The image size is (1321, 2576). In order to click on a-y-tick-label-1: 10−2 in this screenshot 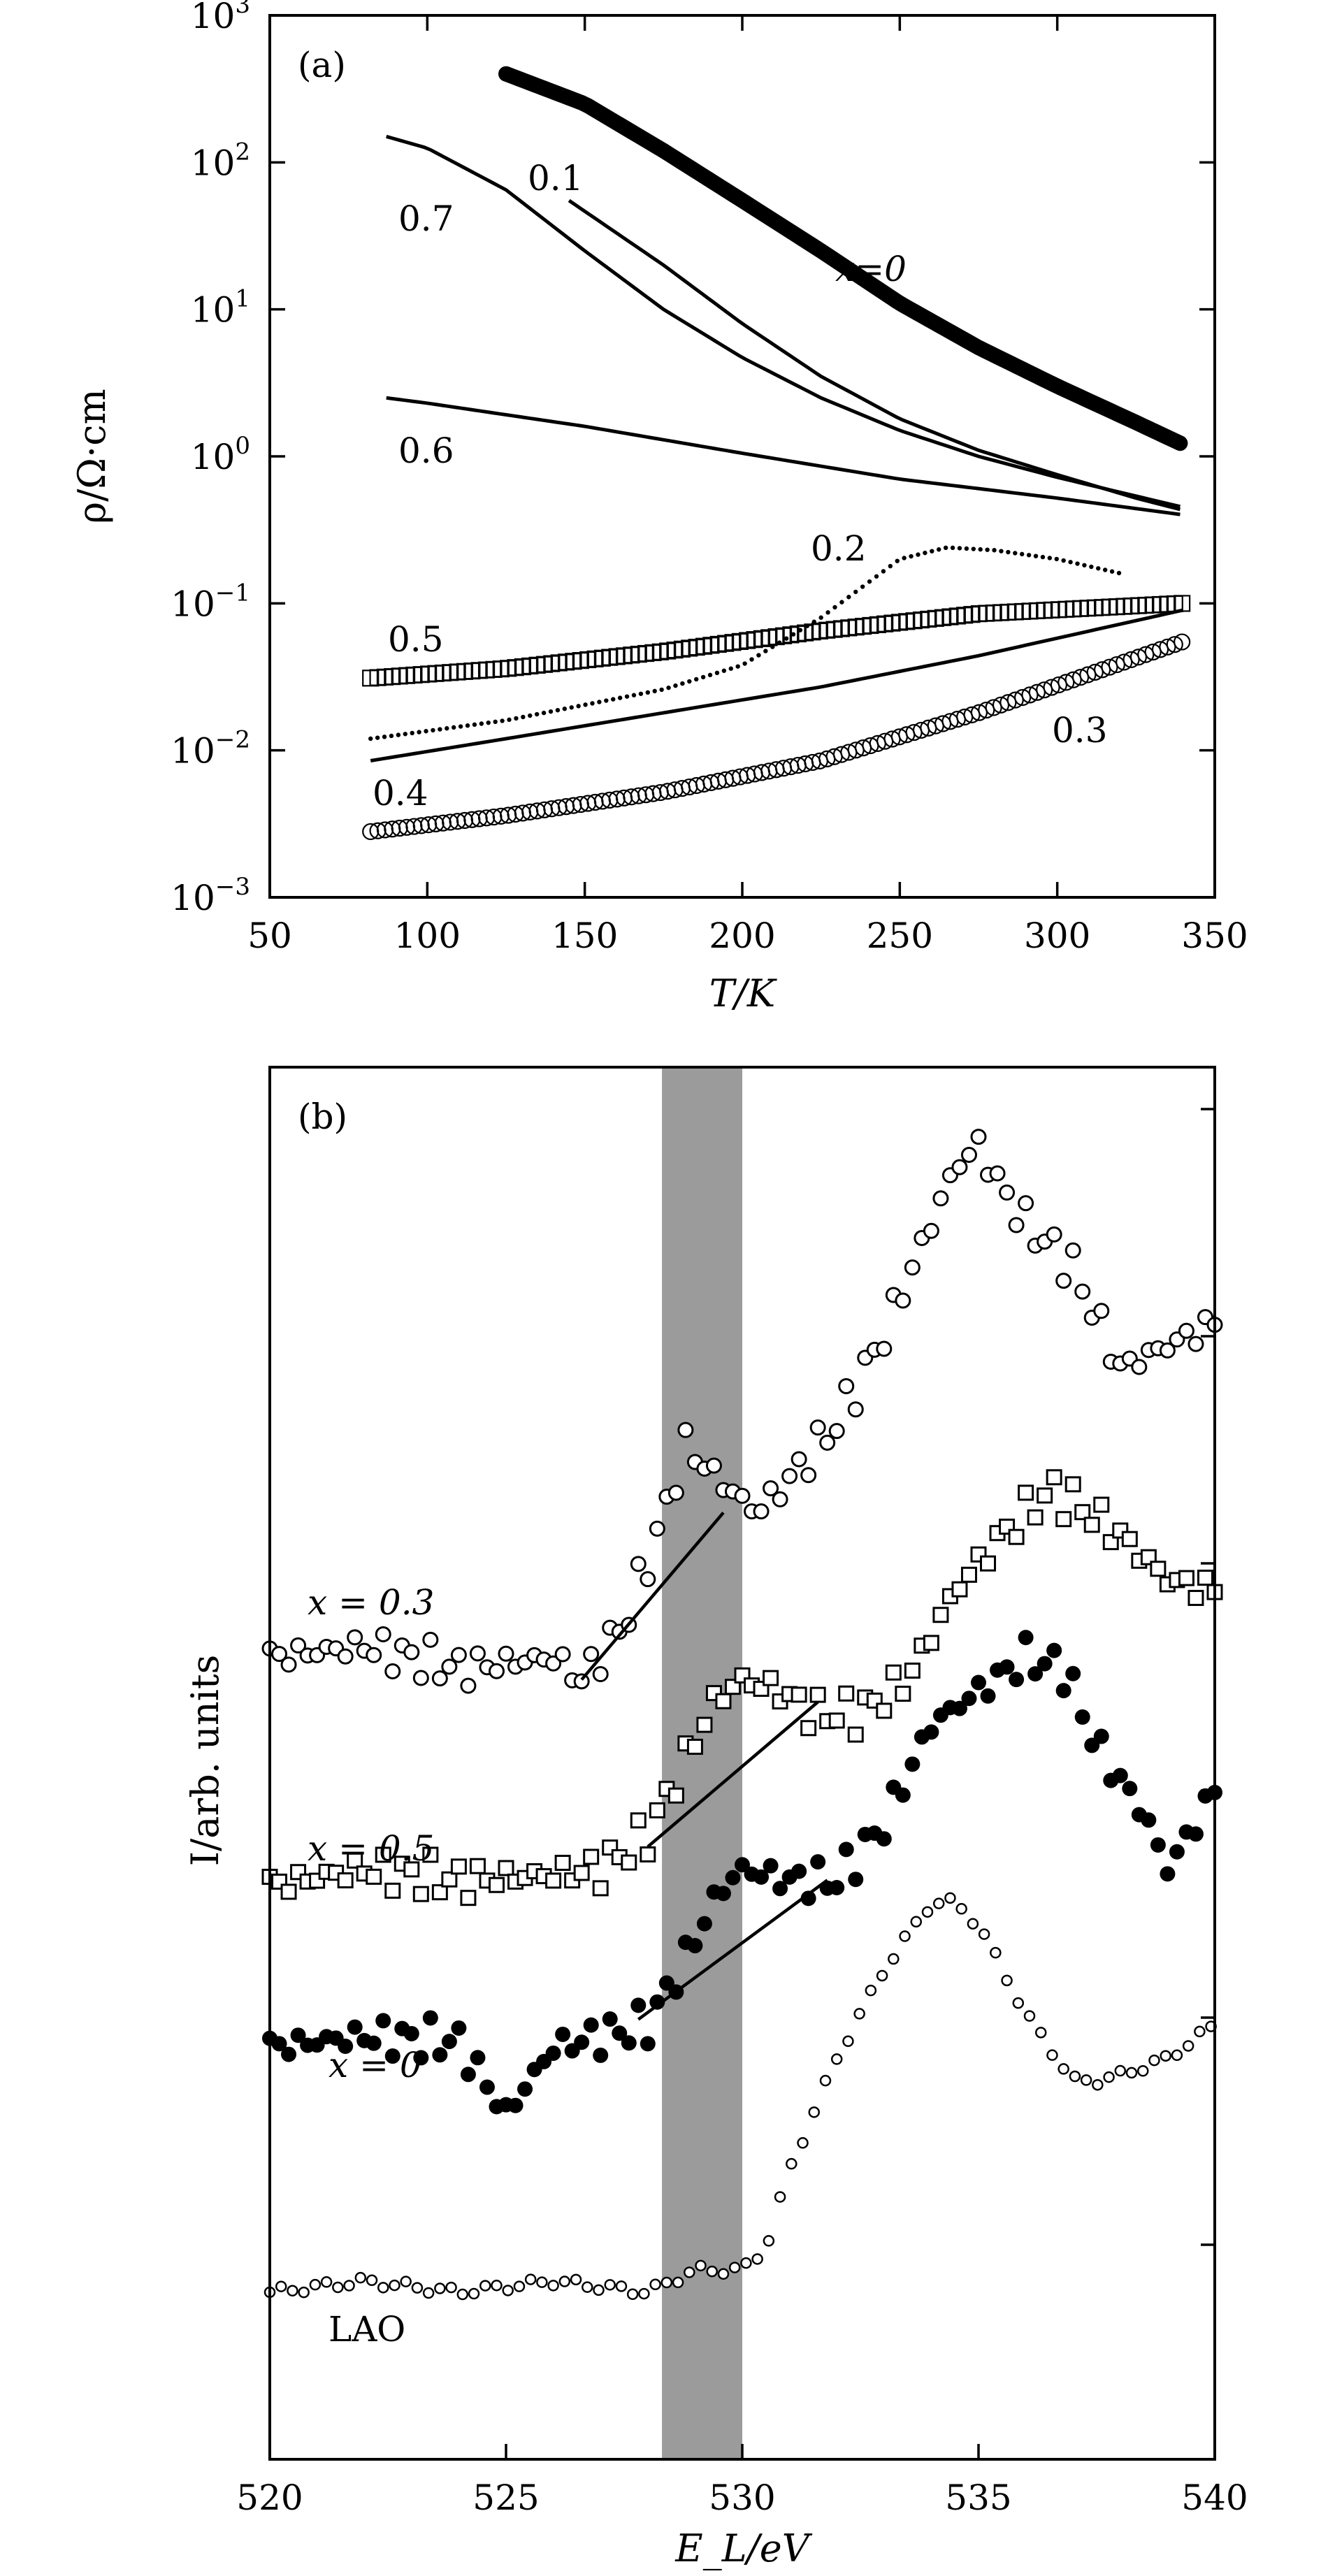, I will do `click(210, 749)`.